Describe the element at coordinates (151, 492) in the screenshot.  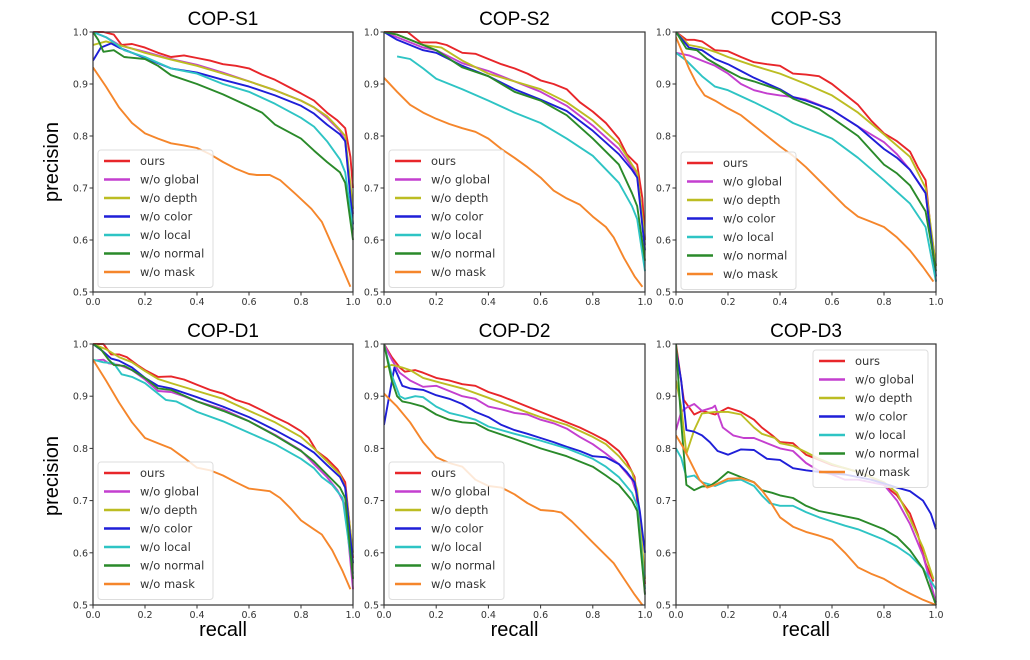
I see `legend-item: w/o global` at that location.